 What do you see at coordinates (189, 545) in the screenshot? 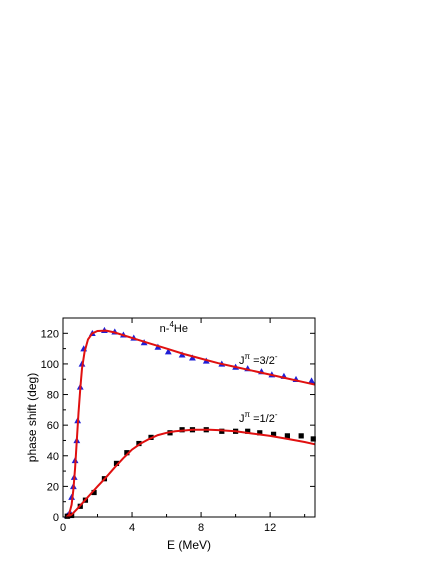
I see `x-axis-label: E (MeV)` at bounding box center [189, 545].